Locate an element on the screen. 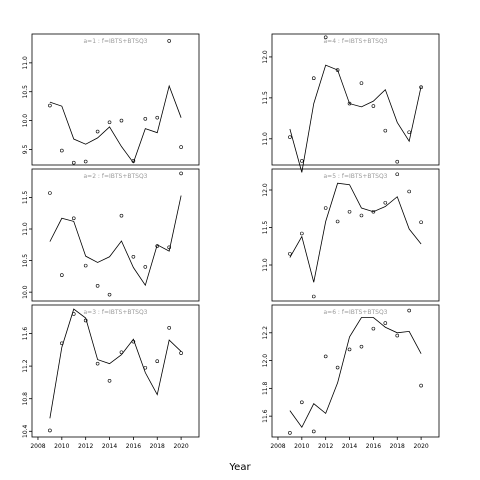  y-tick-label: 12.2 is located at coordinates (265, 333).